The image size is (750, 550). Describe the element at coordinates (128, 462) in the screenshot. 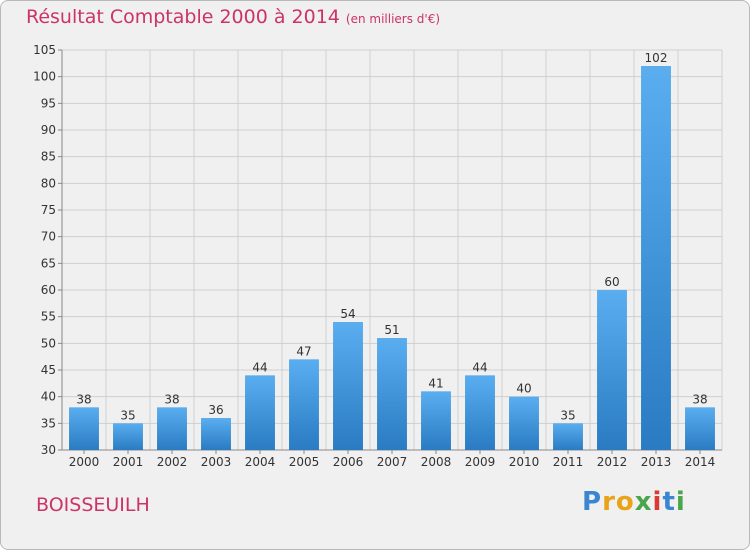

I see `x-tick-label: 2001` at that location.